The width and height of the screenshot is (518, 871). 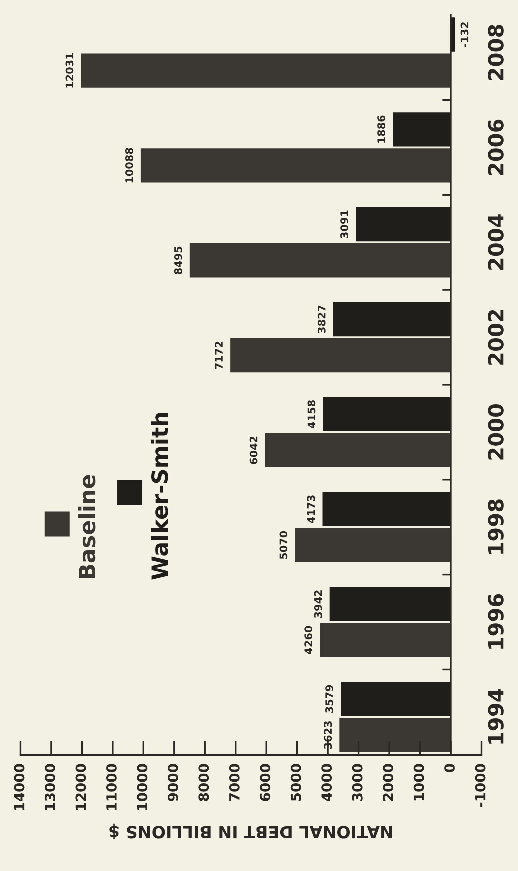 What do you see at coordinates (284, 545) in the screenshot?
I see `data-label: 5070` at bounding box center [284, 545].